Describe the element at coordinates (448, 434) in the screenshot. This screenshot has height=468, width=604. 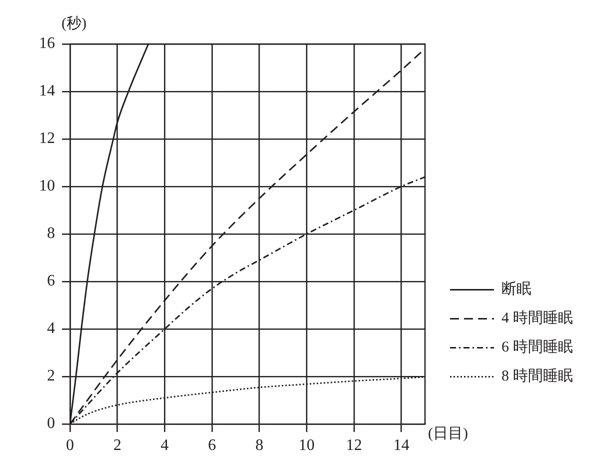
I see `x-axis-title: (日目)` at that location.